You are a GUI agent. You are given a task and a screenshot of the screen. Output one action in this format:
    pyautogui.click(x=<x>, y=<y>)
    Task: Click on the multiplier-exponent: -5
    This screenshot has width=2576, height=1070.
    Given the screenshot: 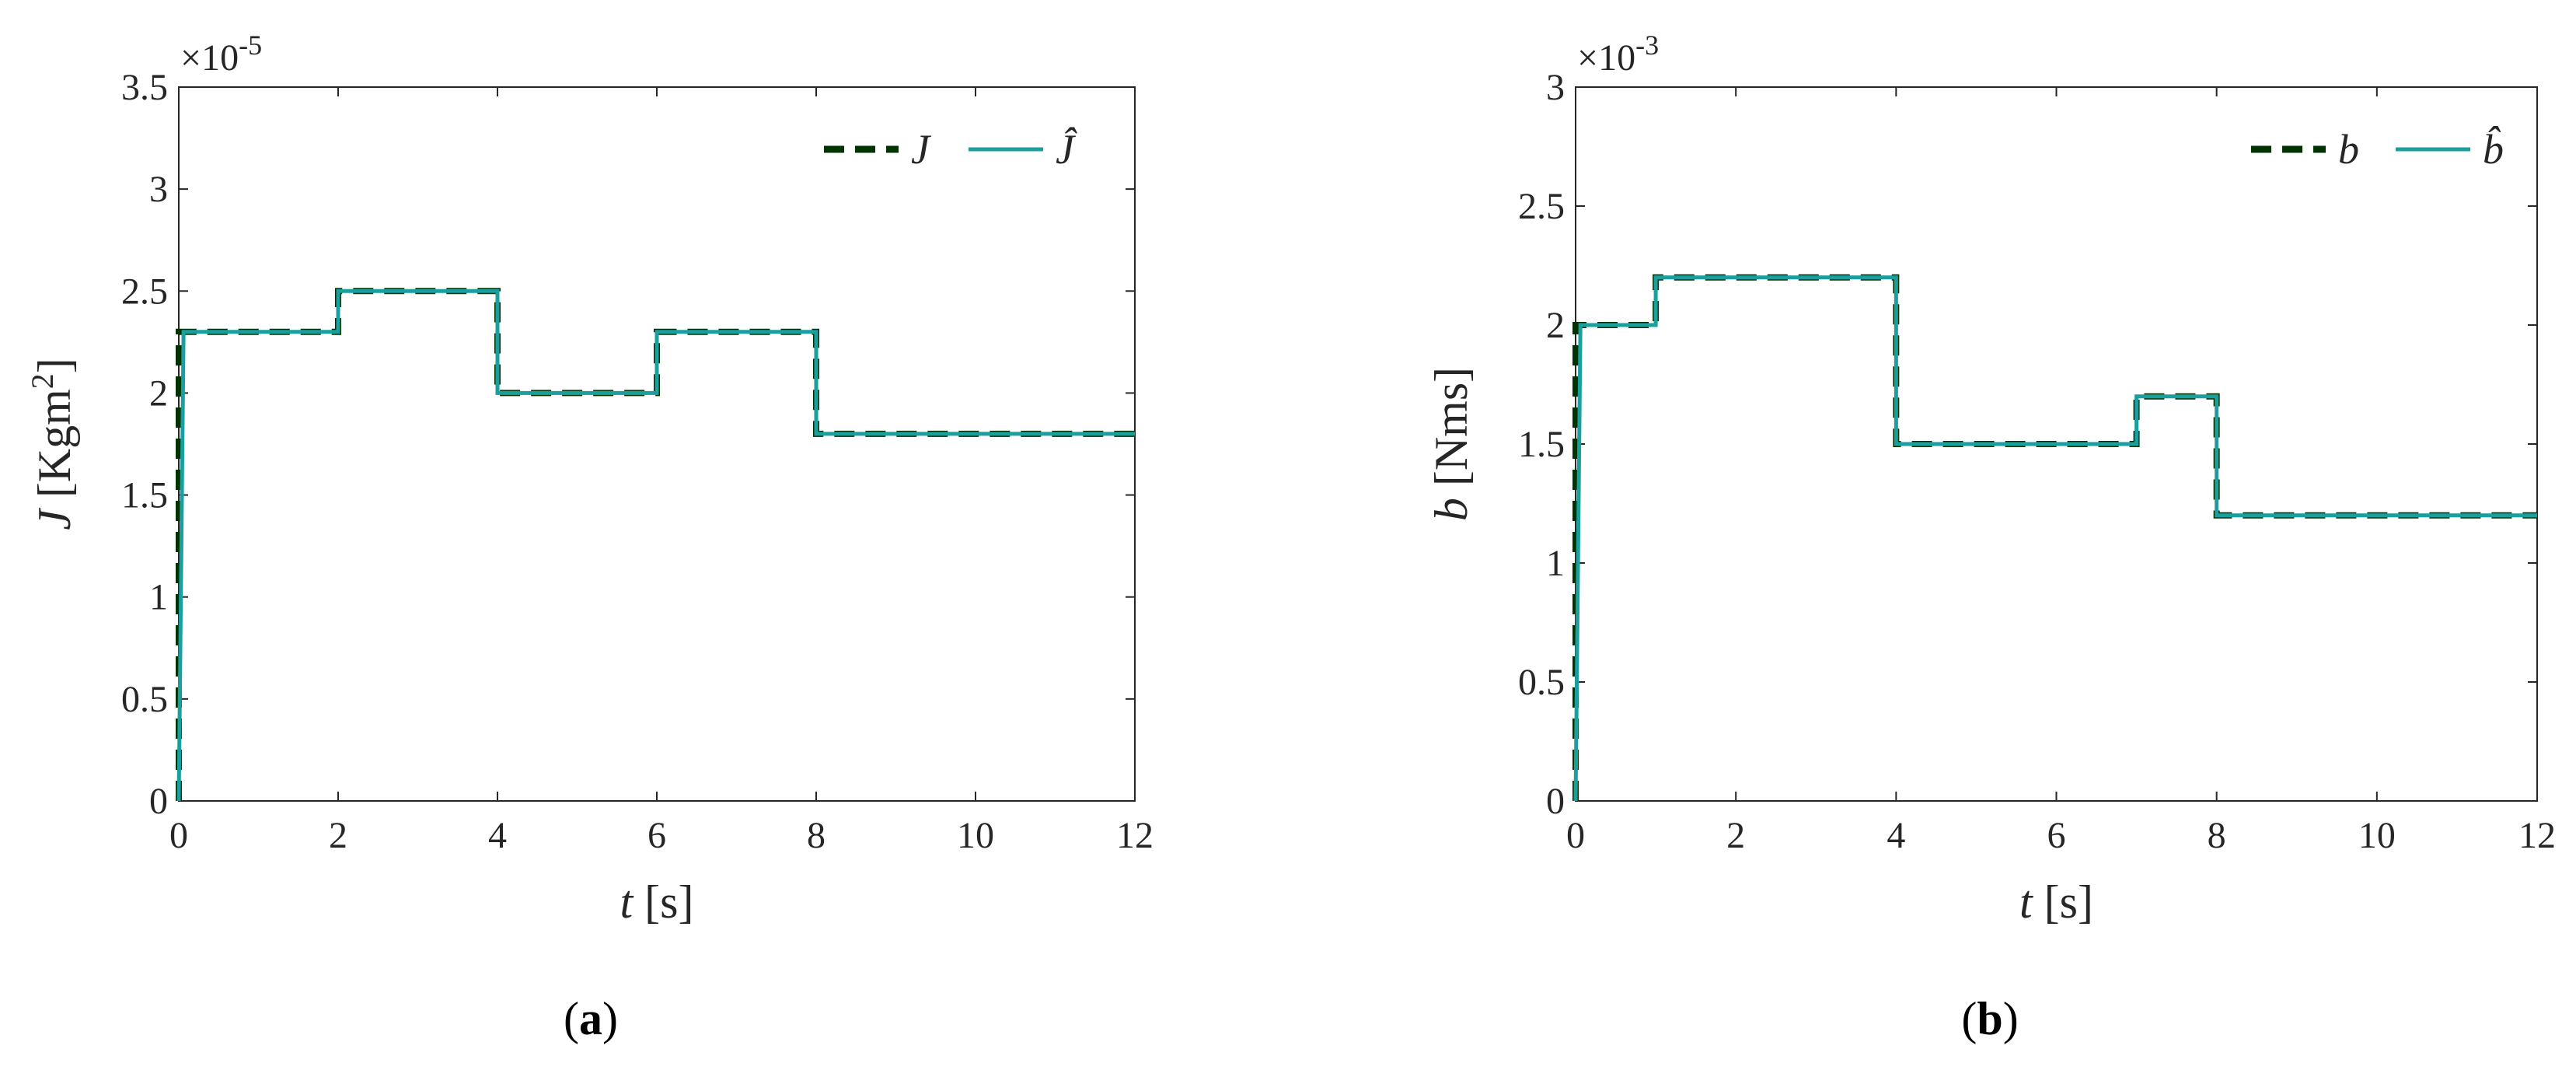 What is the action you would take?
    pyautogui.click(x=251, y=46)
    